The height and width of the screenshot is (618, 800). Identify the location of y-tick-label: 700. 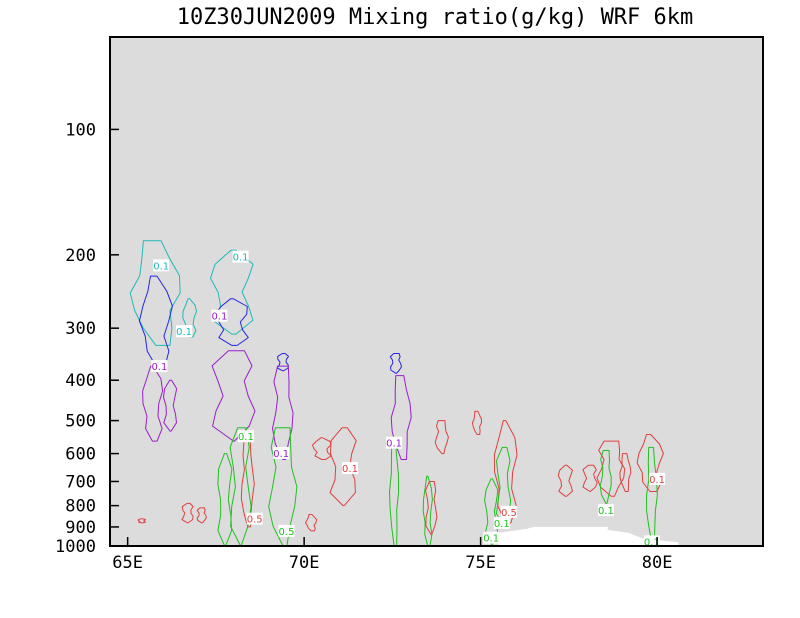
(80, 482).